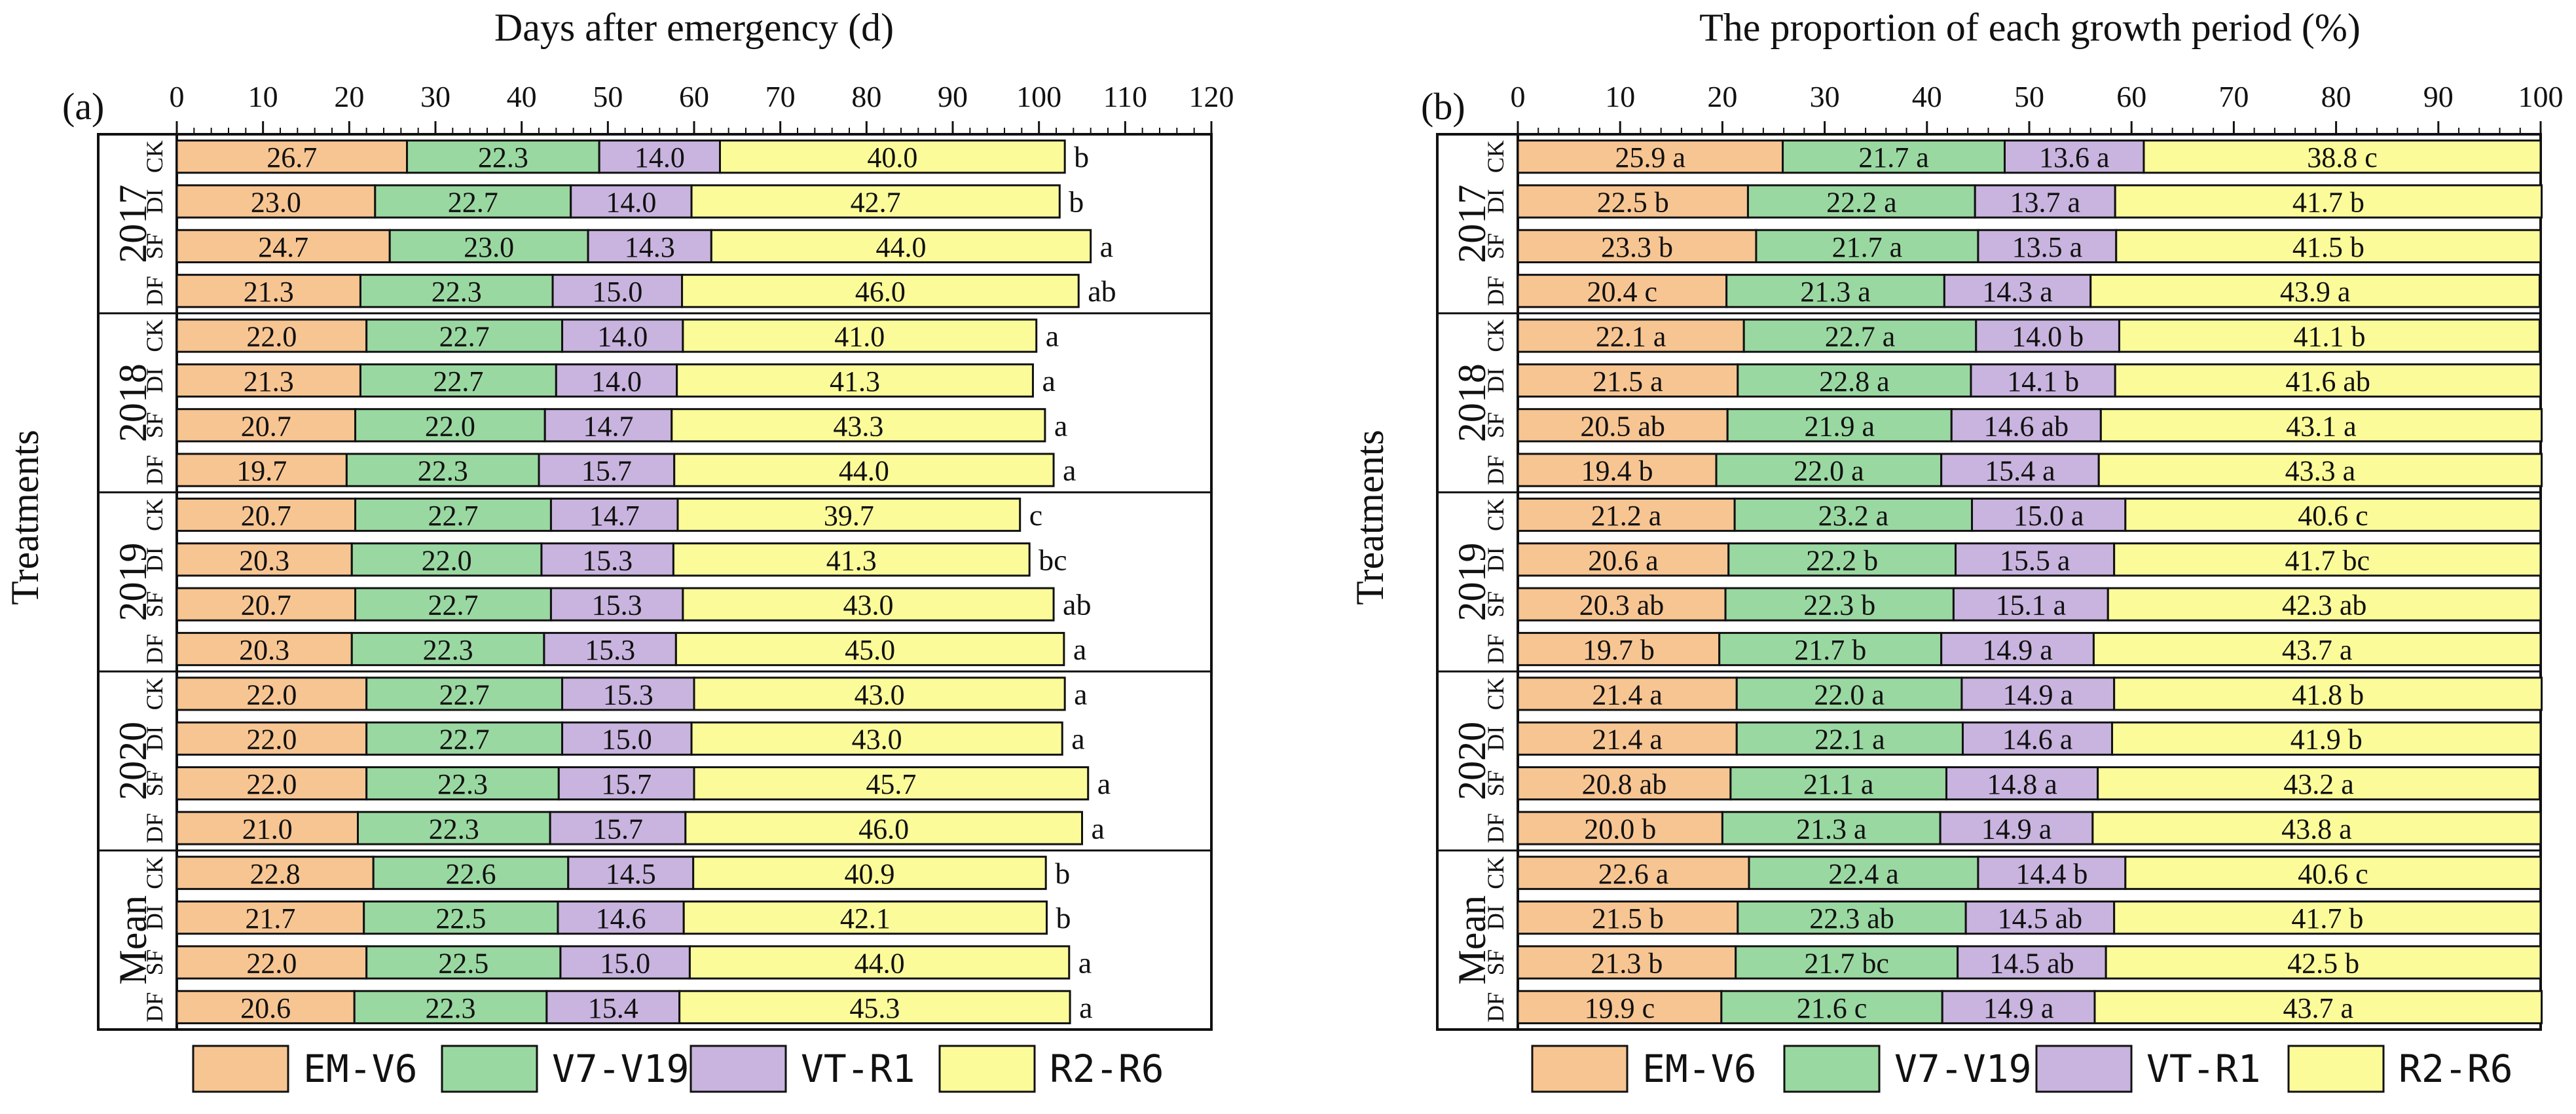 The width and height of the screenshot is (2576, 1114). Describe the element at coordinates (2316, 829) in the screenshot. I see `b-bar-value-label: 43.8 a` at that location.